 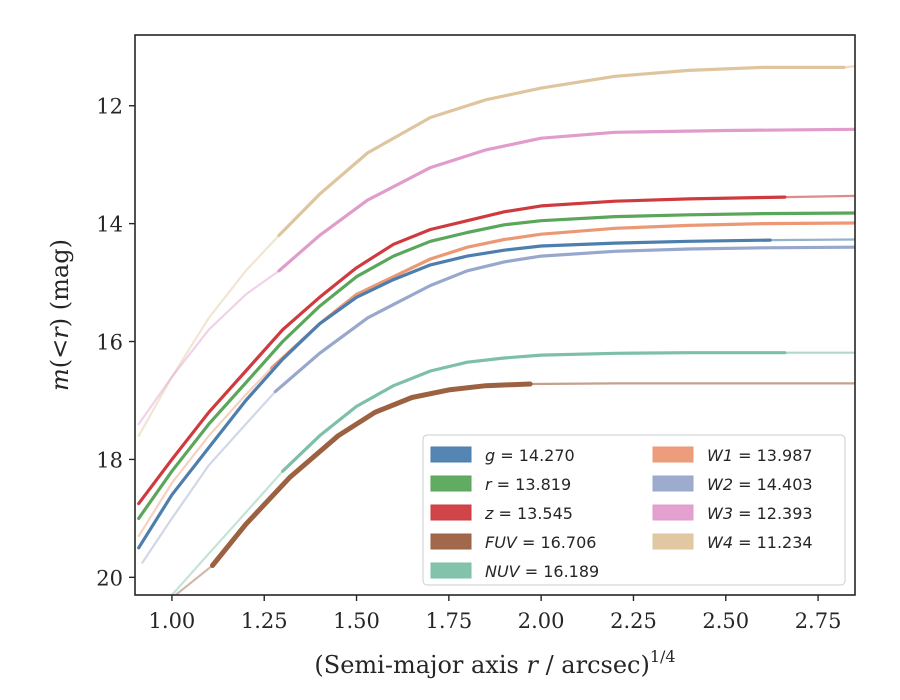 I want to click on y-tick-label: 14, so click(x=109, y=225).